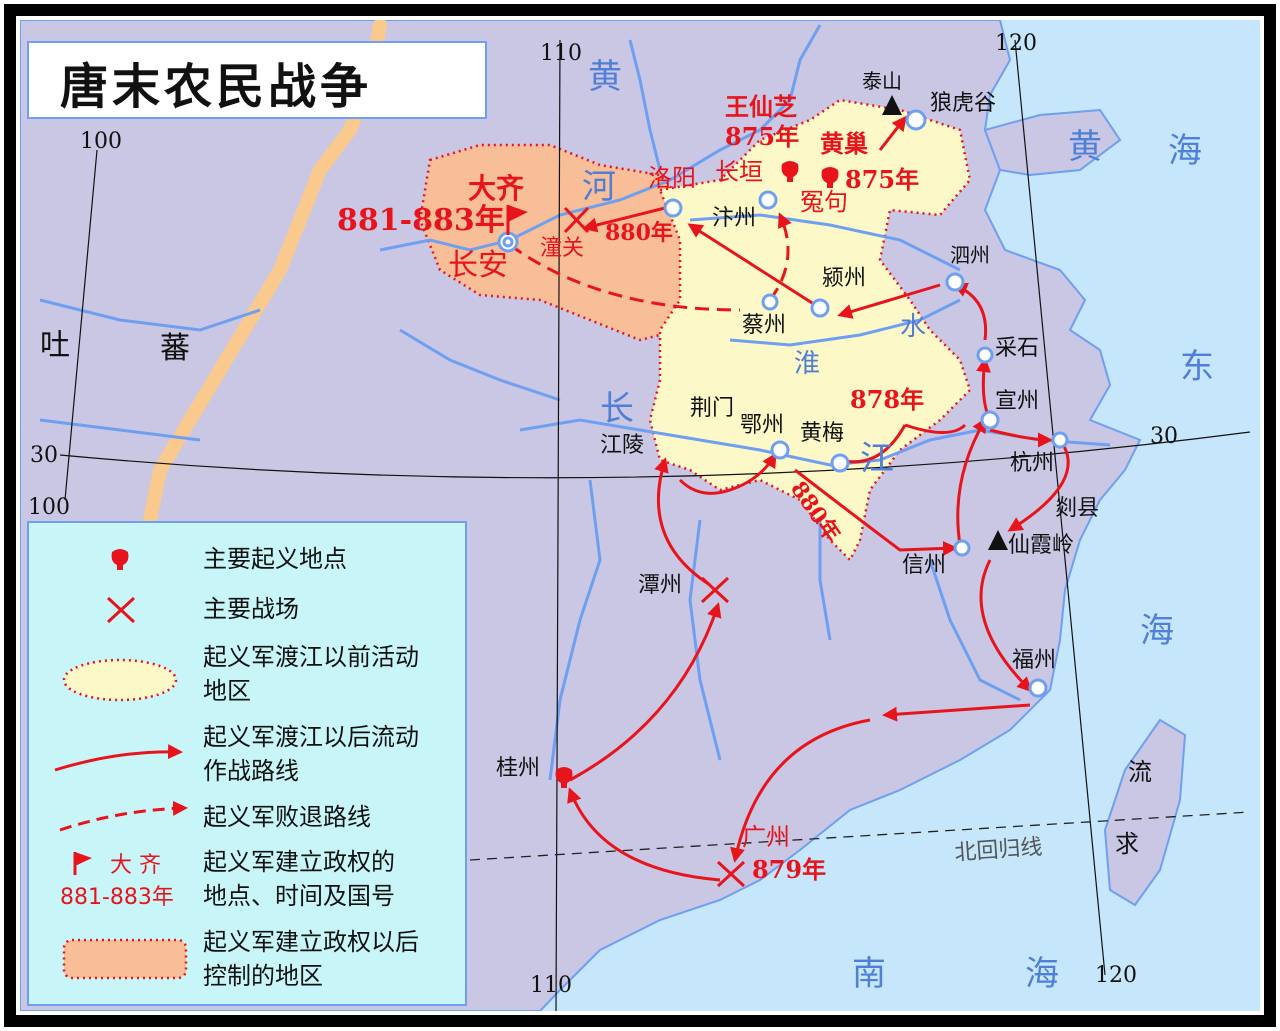 The width and height of the screenshot is (1280, 1031). What do you see at coordinates (761, 106) in the screenshot?
I see `event-wang-xianzhi: 王仙芝` at bounding box center [761, 106].